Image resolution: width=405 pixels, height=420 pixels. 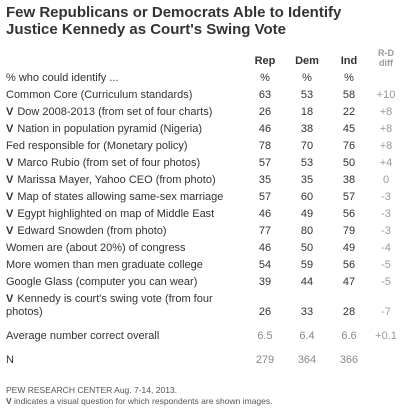 I want to click on cell: +0.1, so click(x=386, y=336).